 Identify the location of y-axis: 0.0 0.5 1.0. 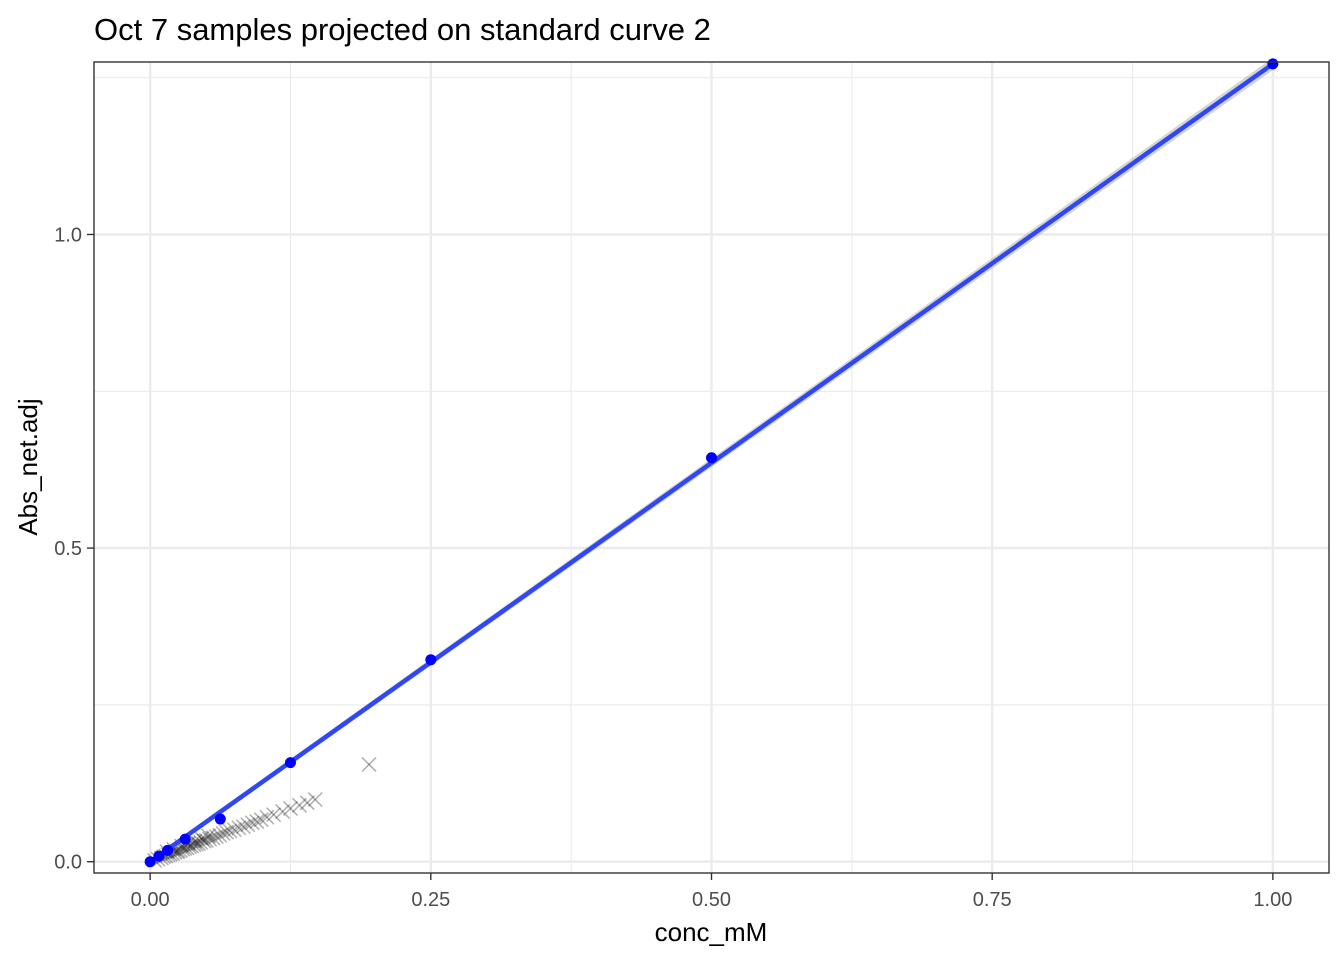
(74, 549).